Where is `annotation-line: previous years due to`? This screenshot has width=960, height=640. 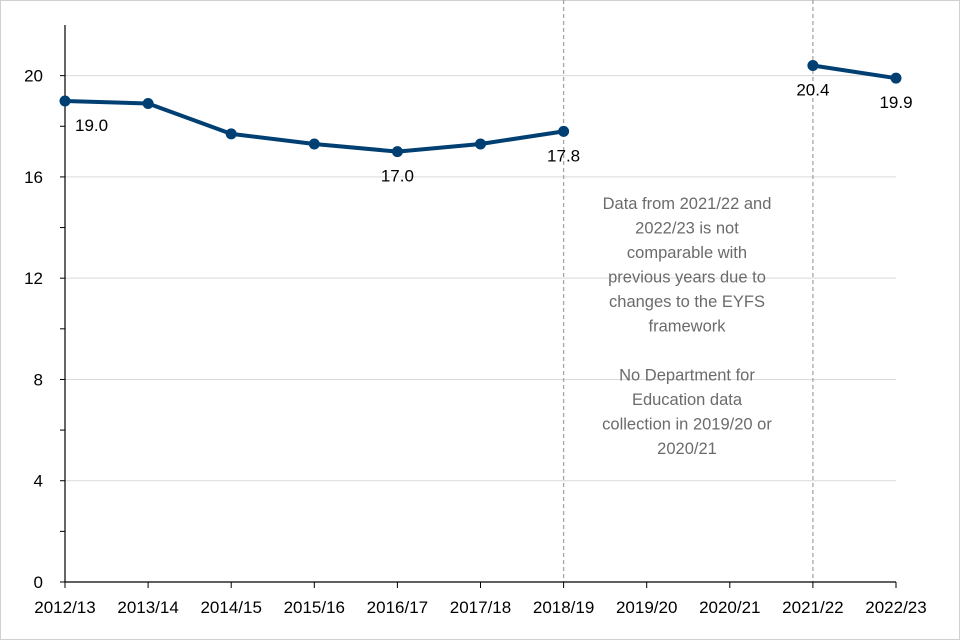
annotation-line: previous years due to is located at coordinates (687, 278).